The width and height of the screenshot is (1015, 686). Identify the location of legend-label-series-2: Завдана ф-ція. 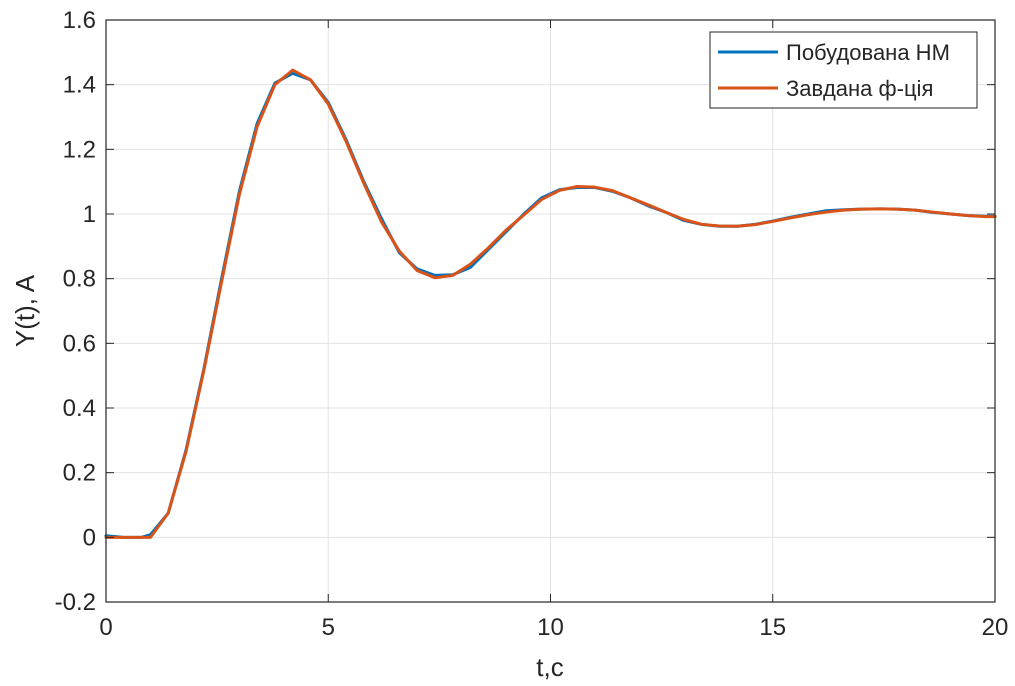
(859, 88).